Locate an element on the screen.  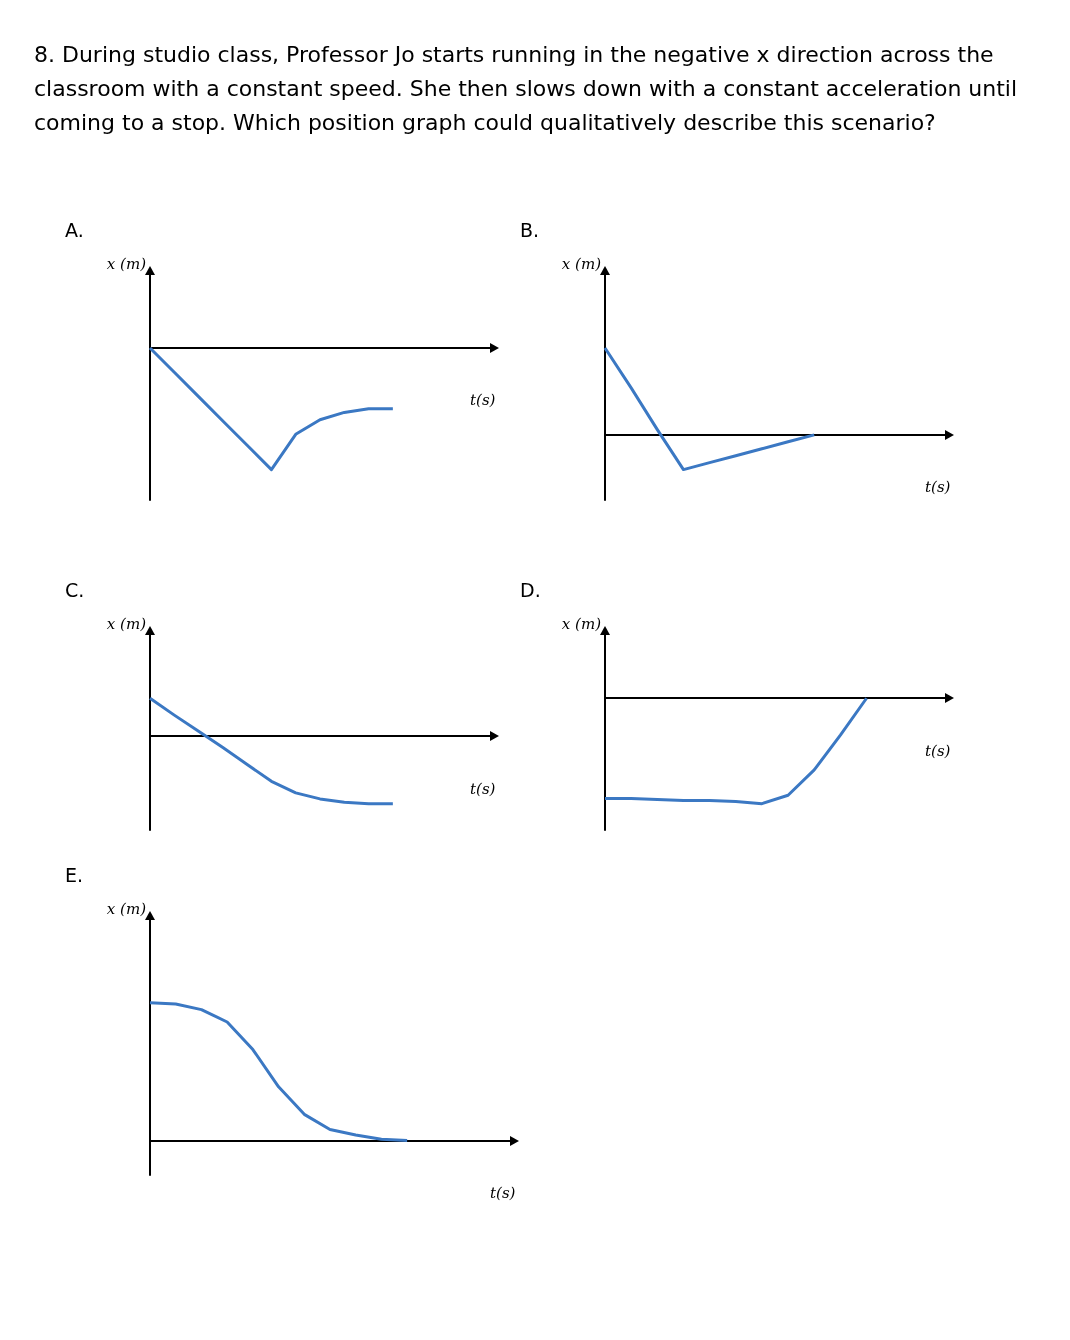
chart-title: E. is located at coordinates (74, 874).